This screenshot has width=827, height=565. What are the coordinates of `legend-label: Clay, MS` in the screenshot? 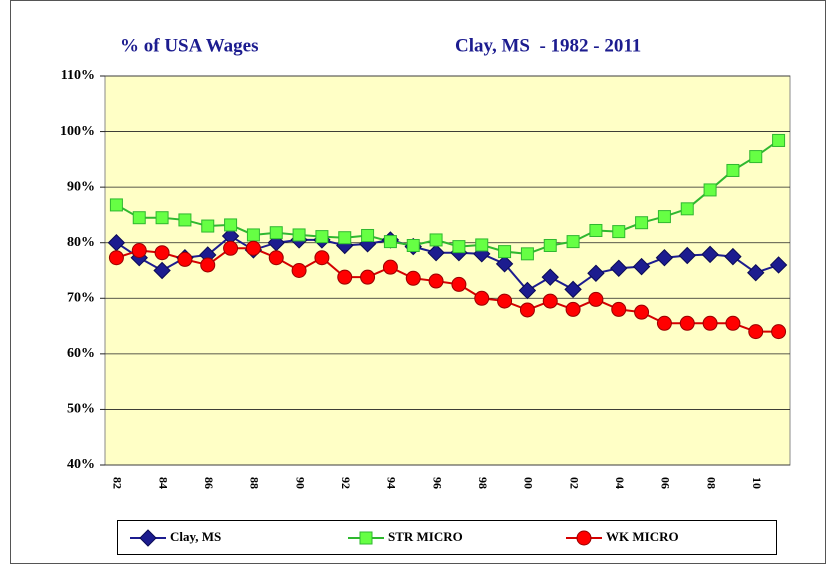 It's located at (195, 536).